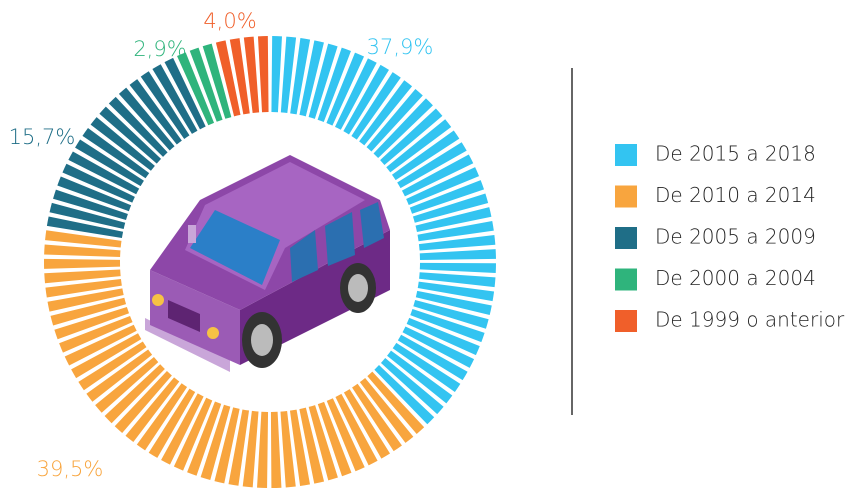 Image resolution: width=846 pixels, height=497 pixels. Describe the element at coordinates (750, 320) in the screenshot. I see `legend-label: De 1999 o anterior` at that location.